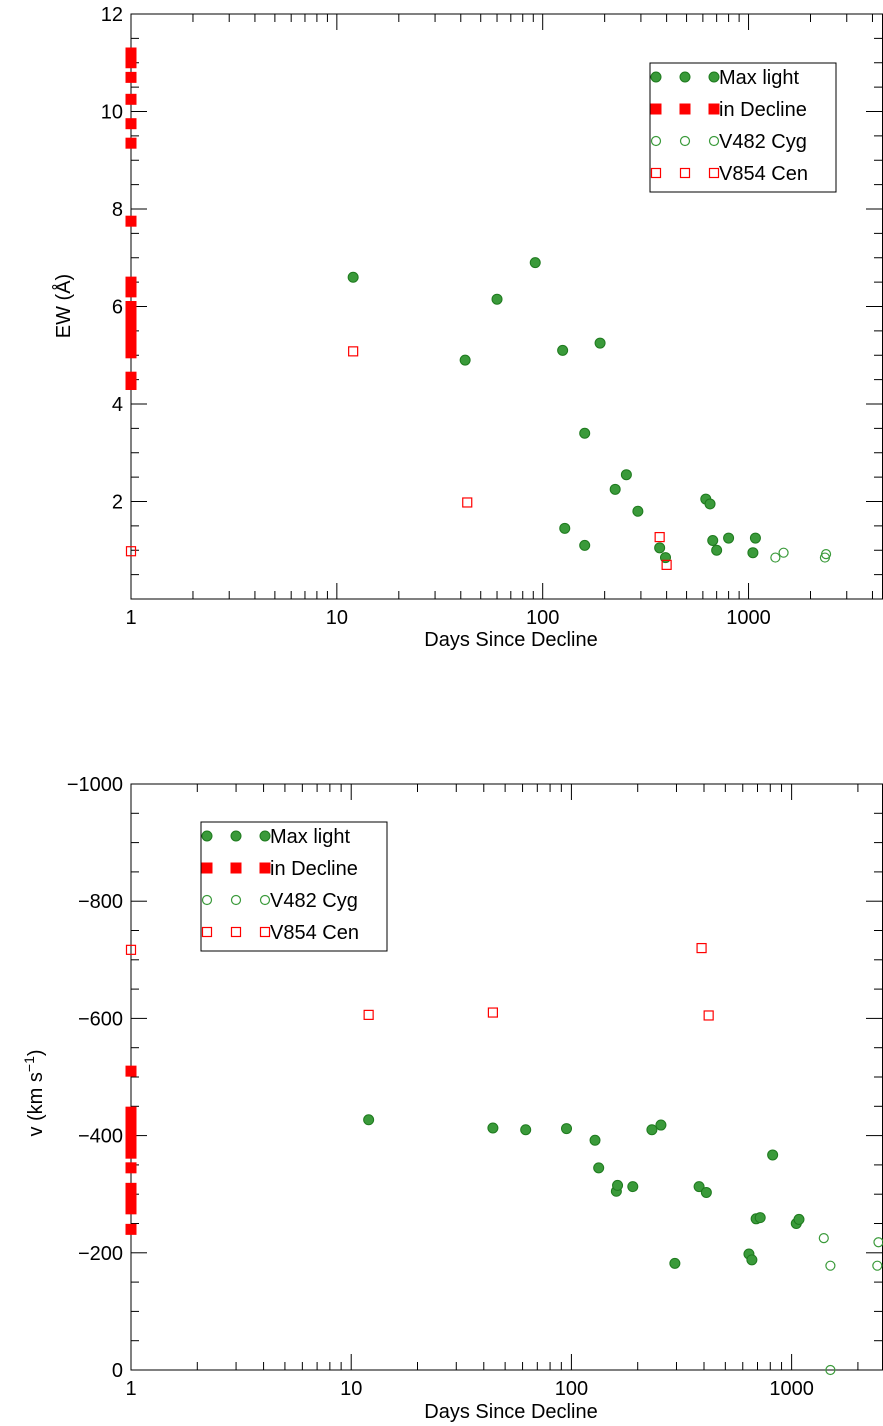 The height and width of the screenshot is (1426, 883). I want to click on ew-legend-label-max-light: Max light, so click(759, 78).